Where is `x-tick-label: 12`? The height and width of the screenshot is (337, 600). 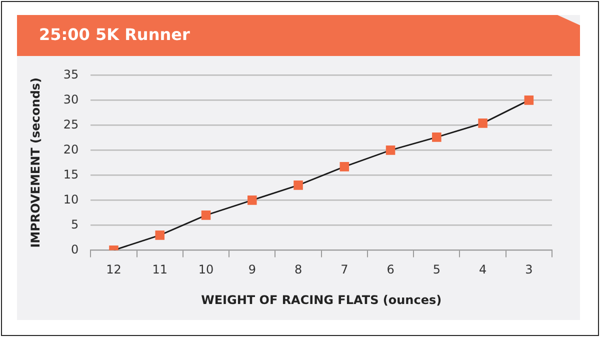
x-tick-label: 12 is located at coordinates (114, 269).